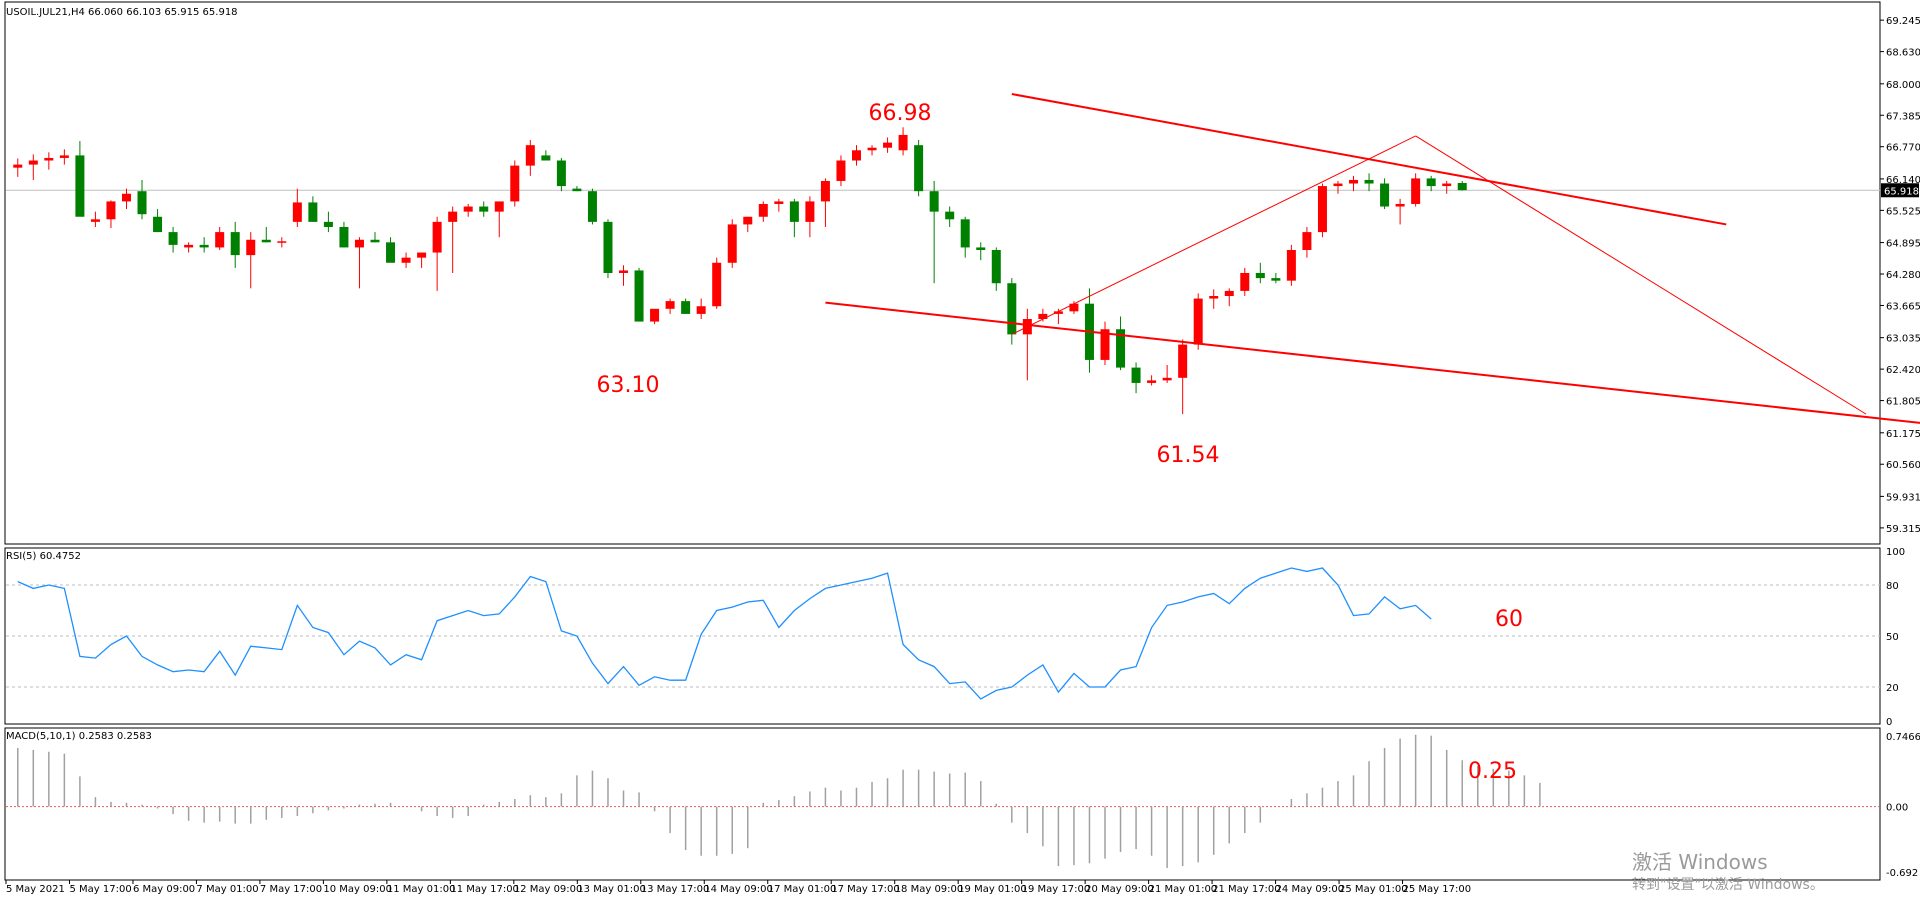 Image resolution: width=1920 pixels, height=904 pixels. Describe the element at coordinates (724, 633) in the screenshot. I see `rsi-line` at that location.